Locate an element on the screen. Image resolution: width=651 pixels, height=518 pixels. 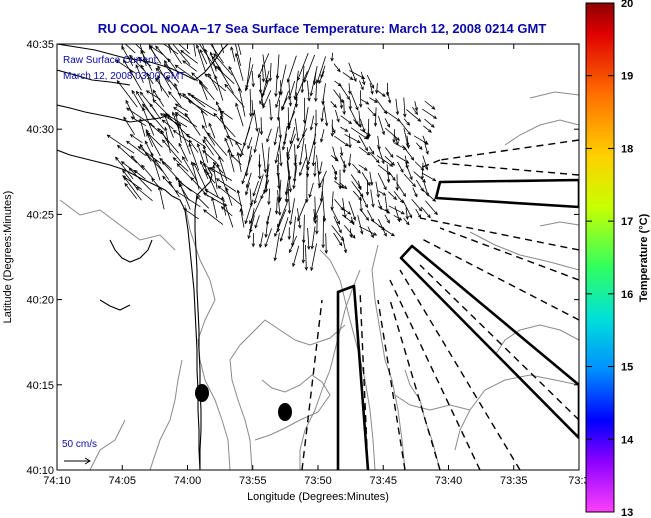
colorbar-gradient is located at coordinates (600, 257).